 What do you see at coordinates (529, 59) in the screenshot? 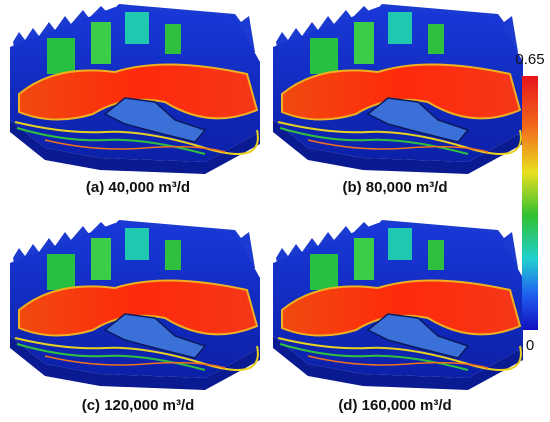
I see `colorbar-max-label: 0.65` at bounding box center [529, 59].